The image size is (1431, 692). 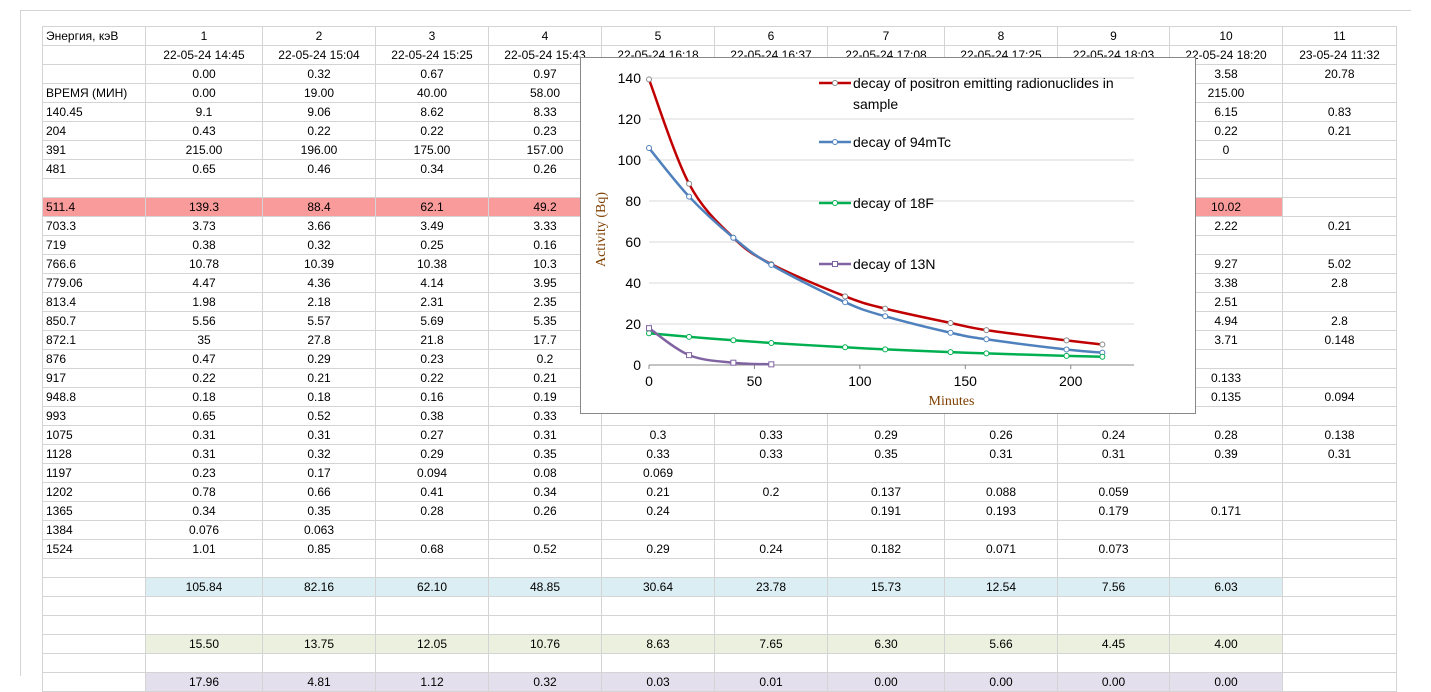 What do you see at coordinates (432, 359) in the screenshot?
I see `table-cell: 0.23` at bounding box center [432, 359].